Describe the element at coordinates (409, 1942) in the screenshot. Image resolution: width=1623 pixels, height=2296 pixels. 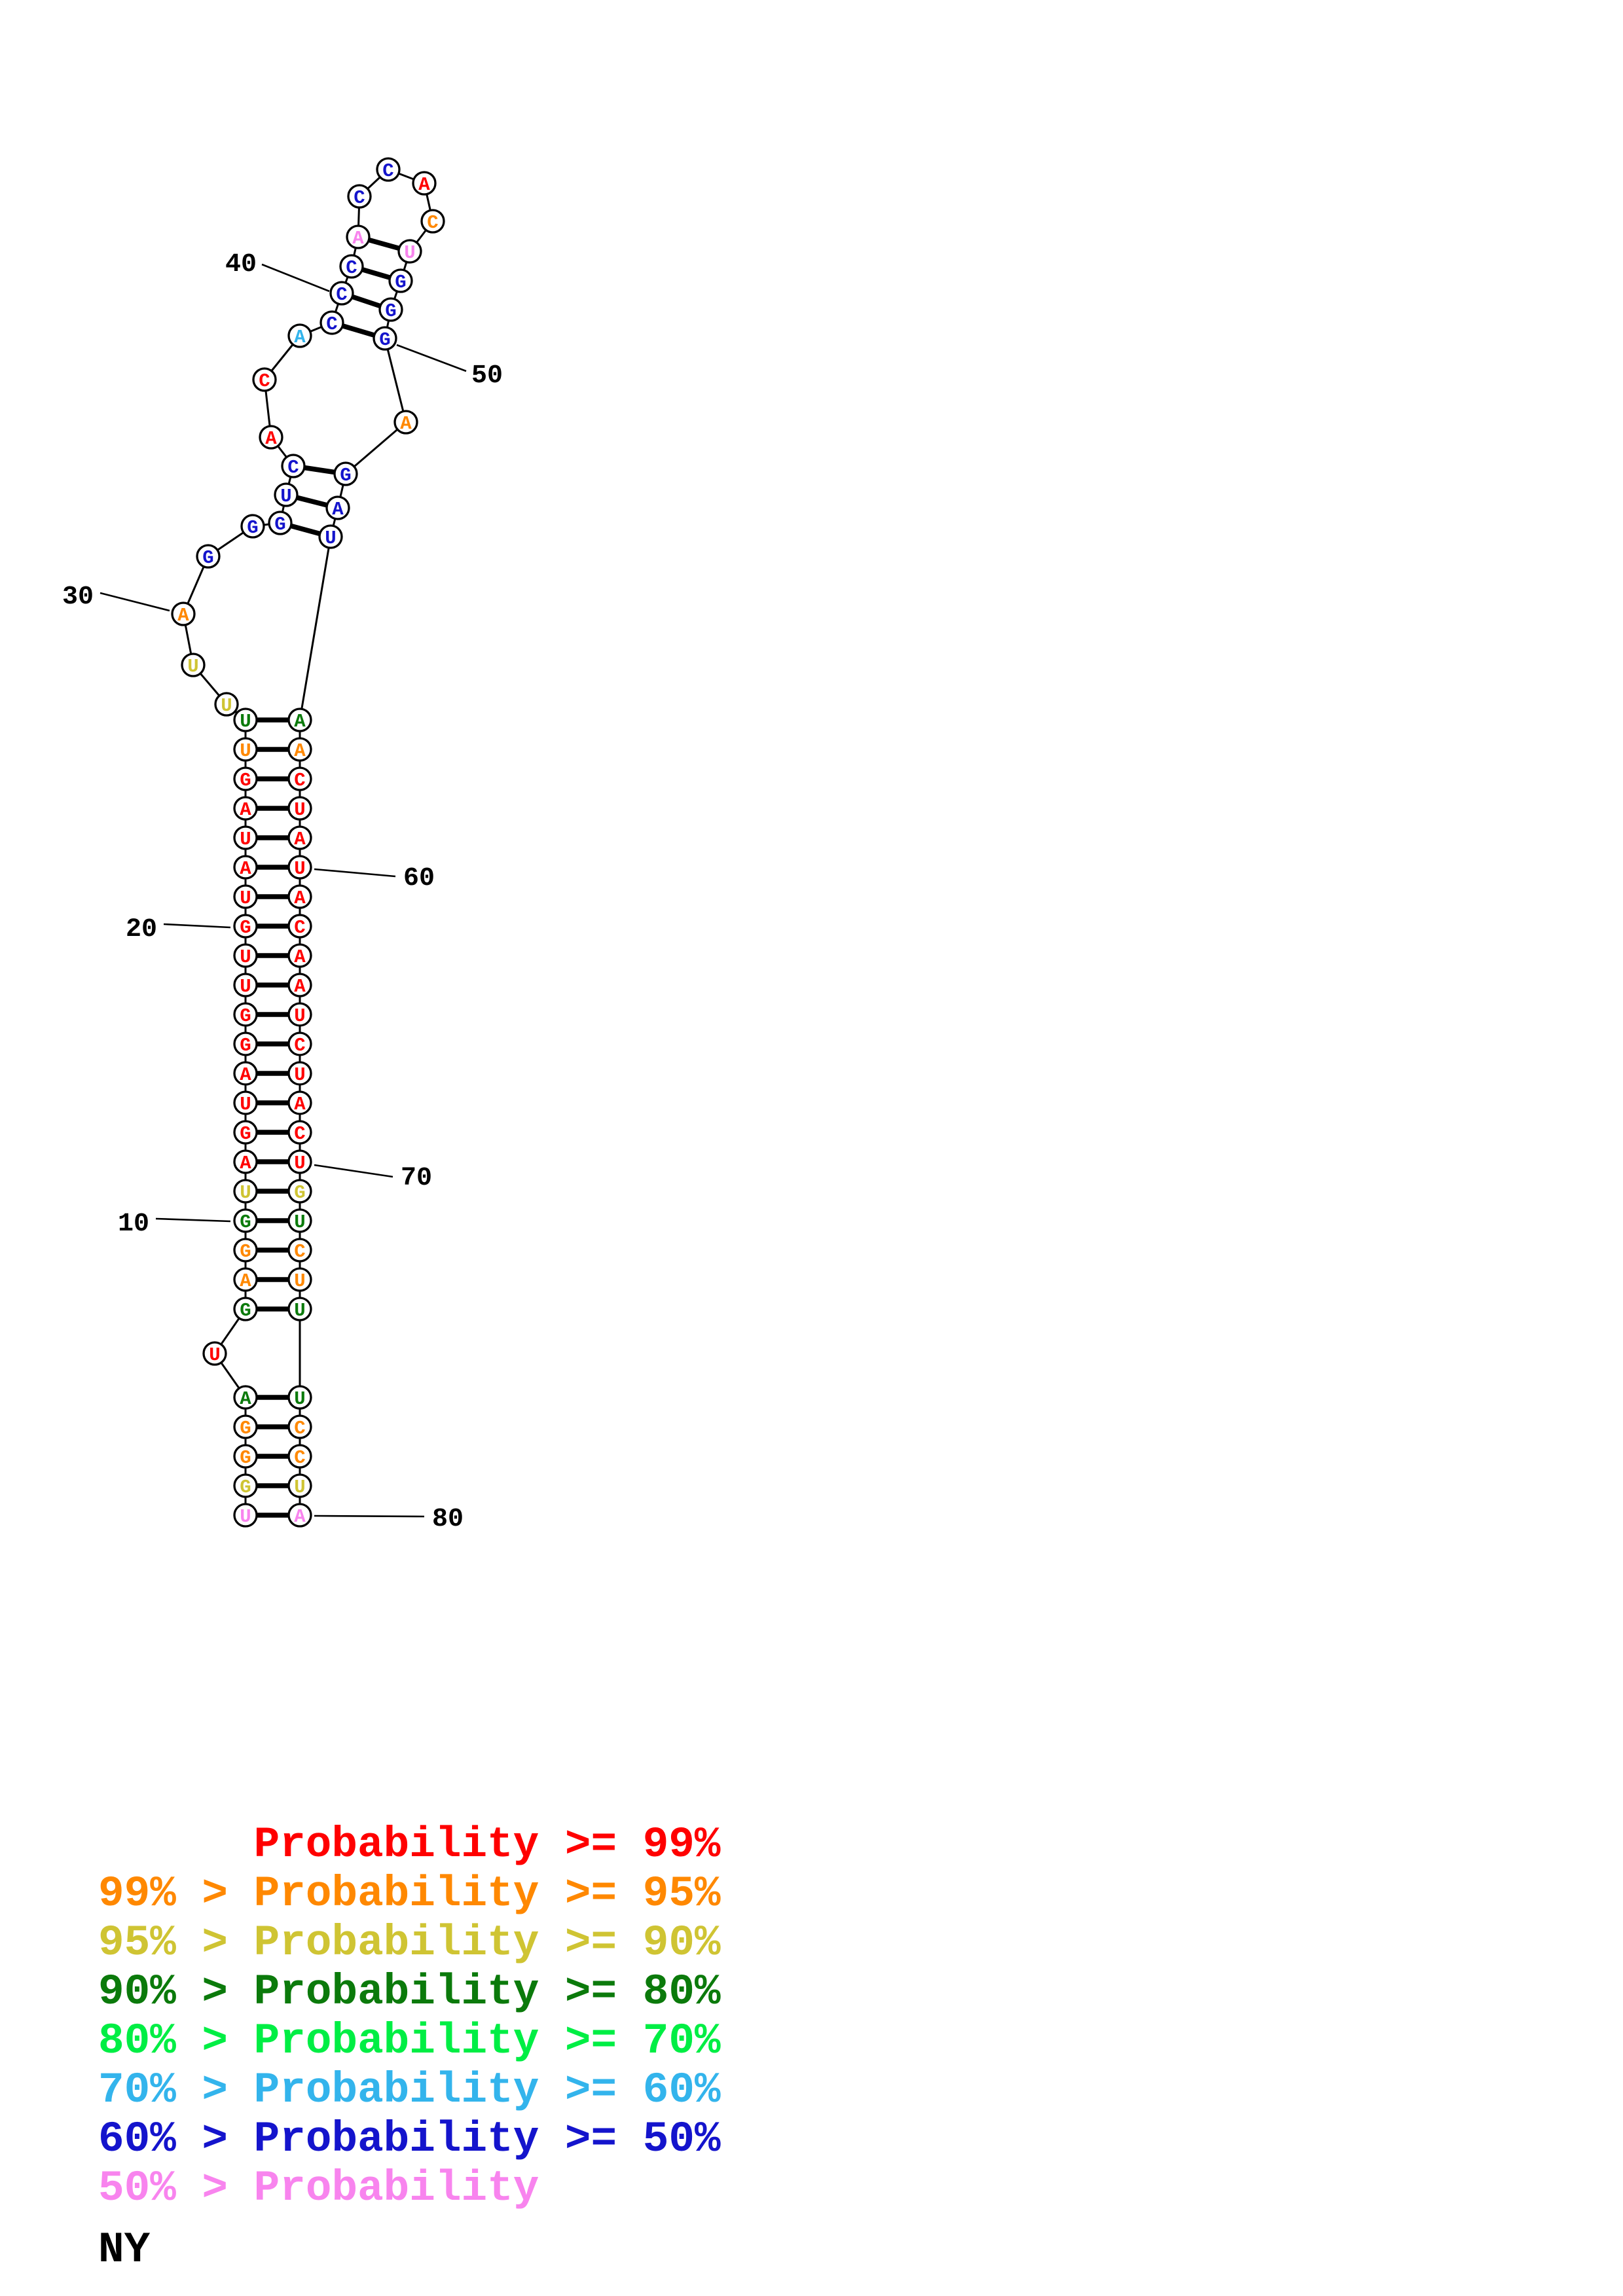
I see `legend-row-3: 95% > Probability >= 90%` at that location.